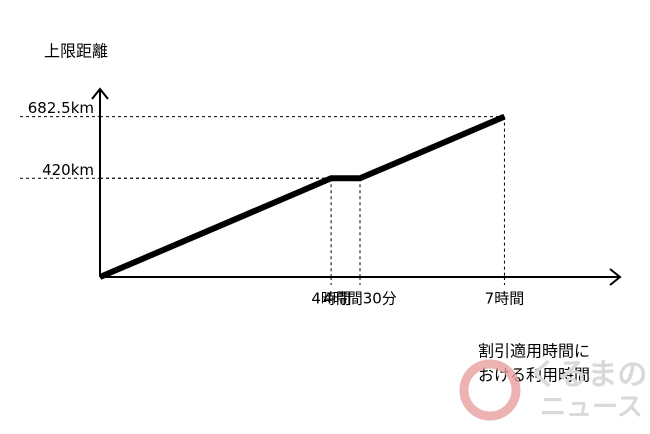 This screenshot has height=434, width=650. I want to click on x-axis-label: 割引適用時間に, so click(534, 351).